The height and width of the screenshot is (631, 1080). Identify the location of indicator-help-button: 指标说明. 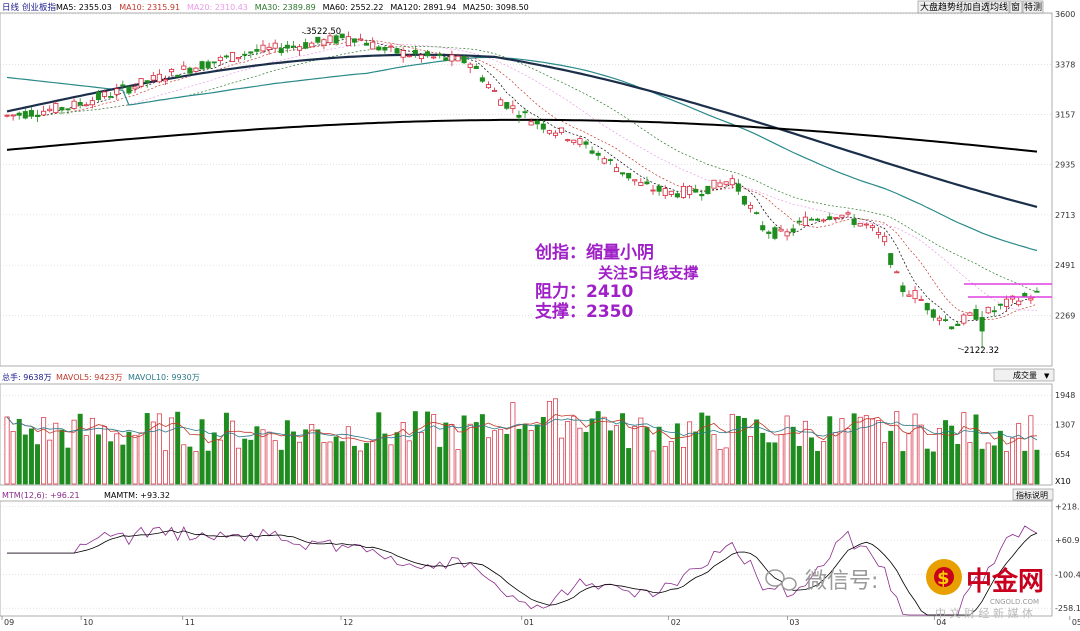
(1032, 495).